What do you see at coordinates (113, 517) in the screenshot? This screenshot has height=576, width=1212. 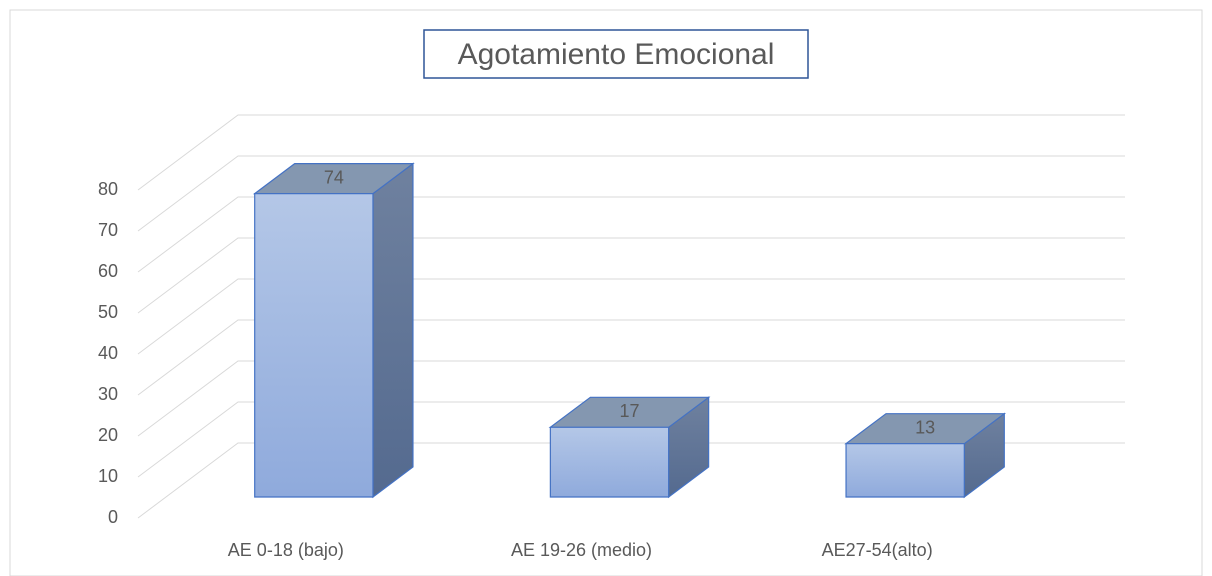 I see `y-tick-label: 0` at bounding box center [113, 517].